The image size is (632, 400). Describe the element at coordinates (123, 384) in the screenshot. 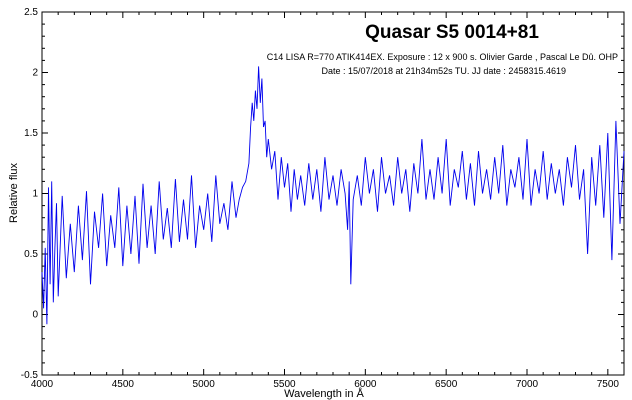

I see `x-tick-label: 4500` at that location.